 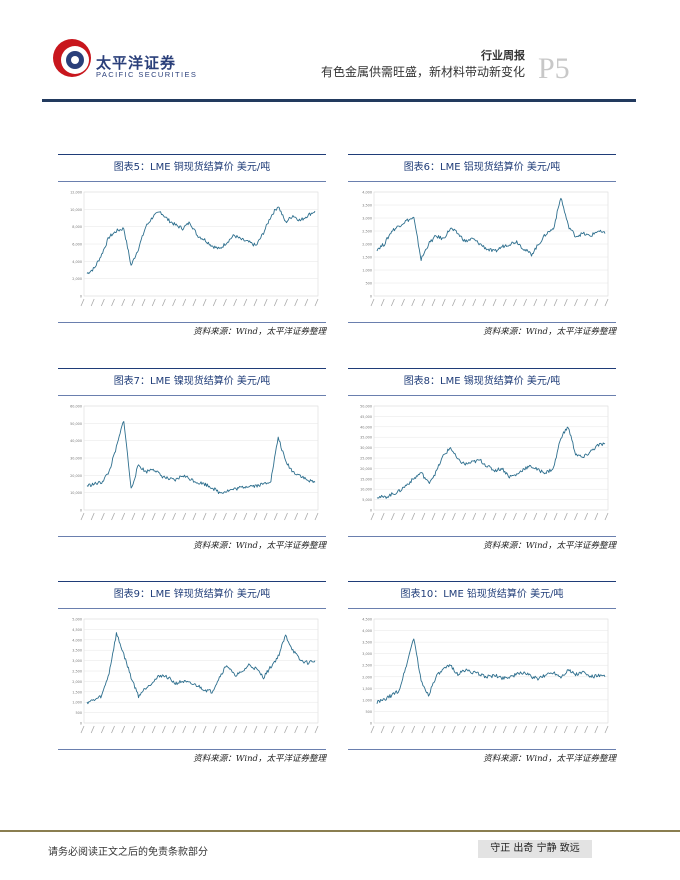 What do you see at coordinates (194, 249) in the screenshot?
I see `copper-price-chart: 0 2,000 4,000 6,000 8,000 10,000 12,000` at bounding box center [194, 249].